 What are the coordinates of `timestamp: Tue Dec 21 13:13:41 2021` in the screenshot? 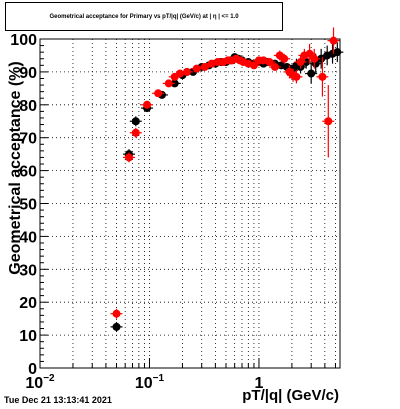 It's located at (58, 400).